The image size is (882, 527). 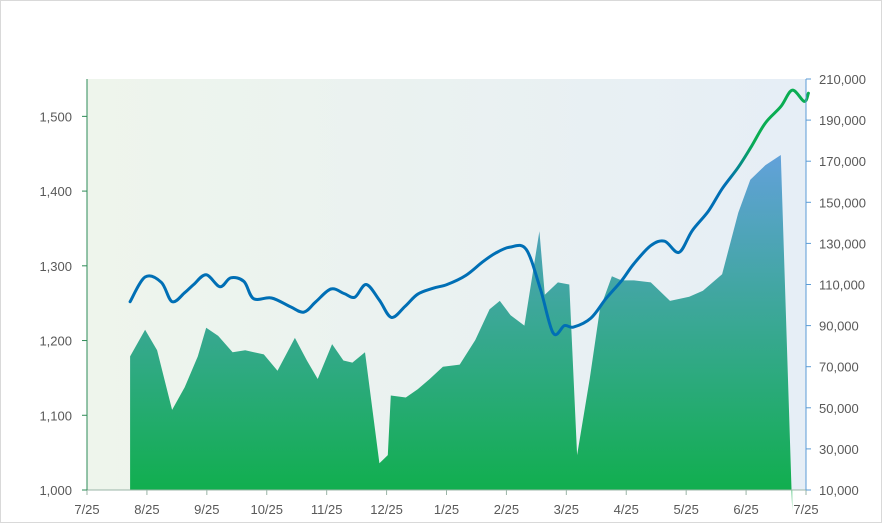 What do you see at coordinates (839, 326) in the screenshot?
I see `right-tick-label: 90,000` at bounding box center [839, 326].